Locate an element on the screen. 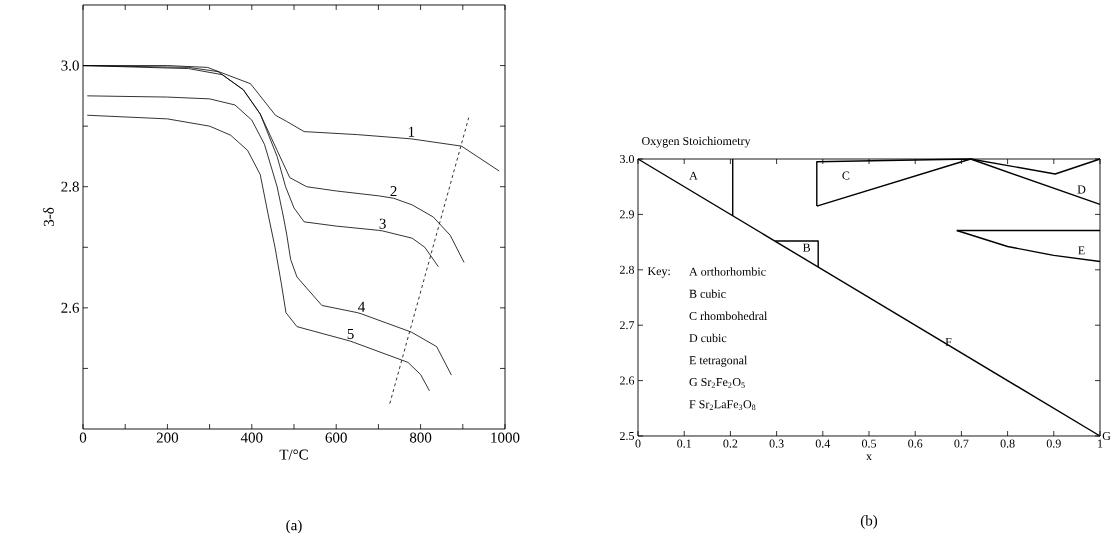  annotation: 2 is located at coordinates (393, 191).